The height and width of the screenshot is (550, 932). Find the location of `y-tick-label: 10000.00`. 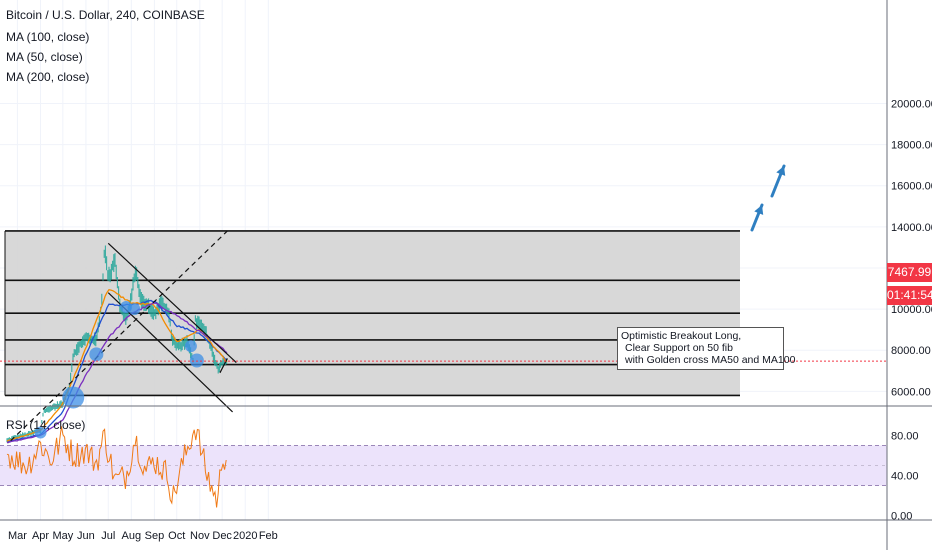

y-tick-label: 10000.00 is located at coordinates (911, 310).